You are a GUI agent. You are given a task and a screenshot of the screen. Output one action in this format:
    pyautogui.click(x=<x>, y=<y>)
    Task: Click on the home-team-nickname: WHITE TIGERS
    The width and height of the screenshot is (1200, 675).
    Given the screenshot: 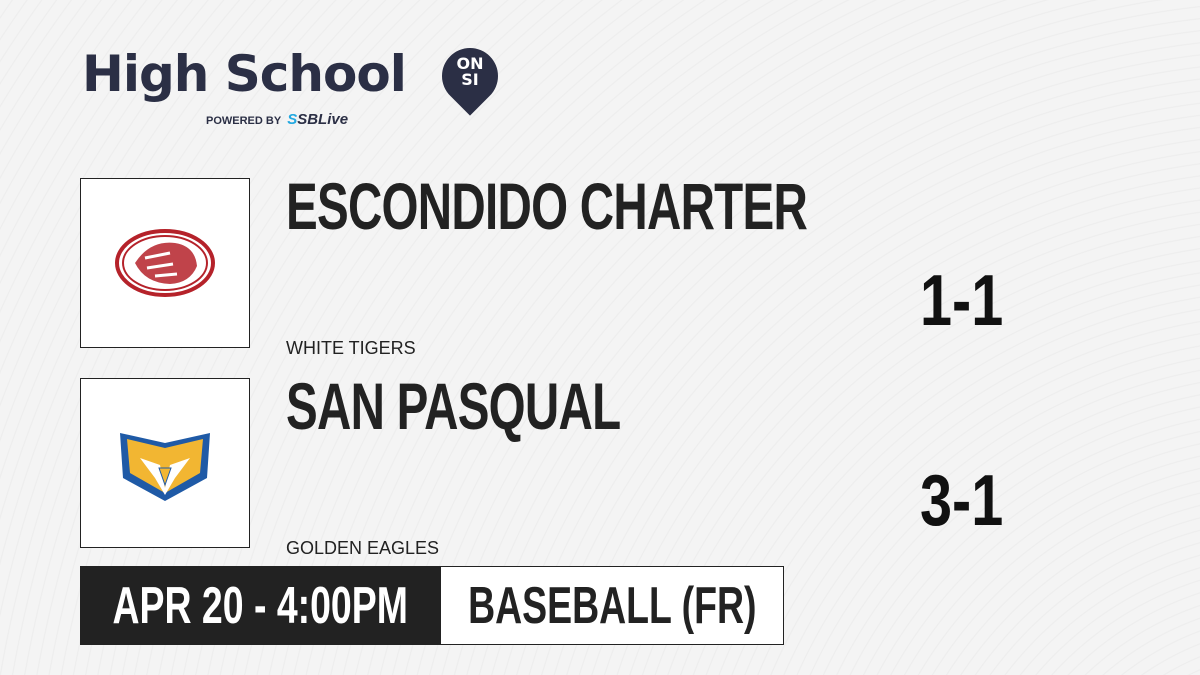 What is the action you would take?
    pyautogui.click(x=351, y=348)
    